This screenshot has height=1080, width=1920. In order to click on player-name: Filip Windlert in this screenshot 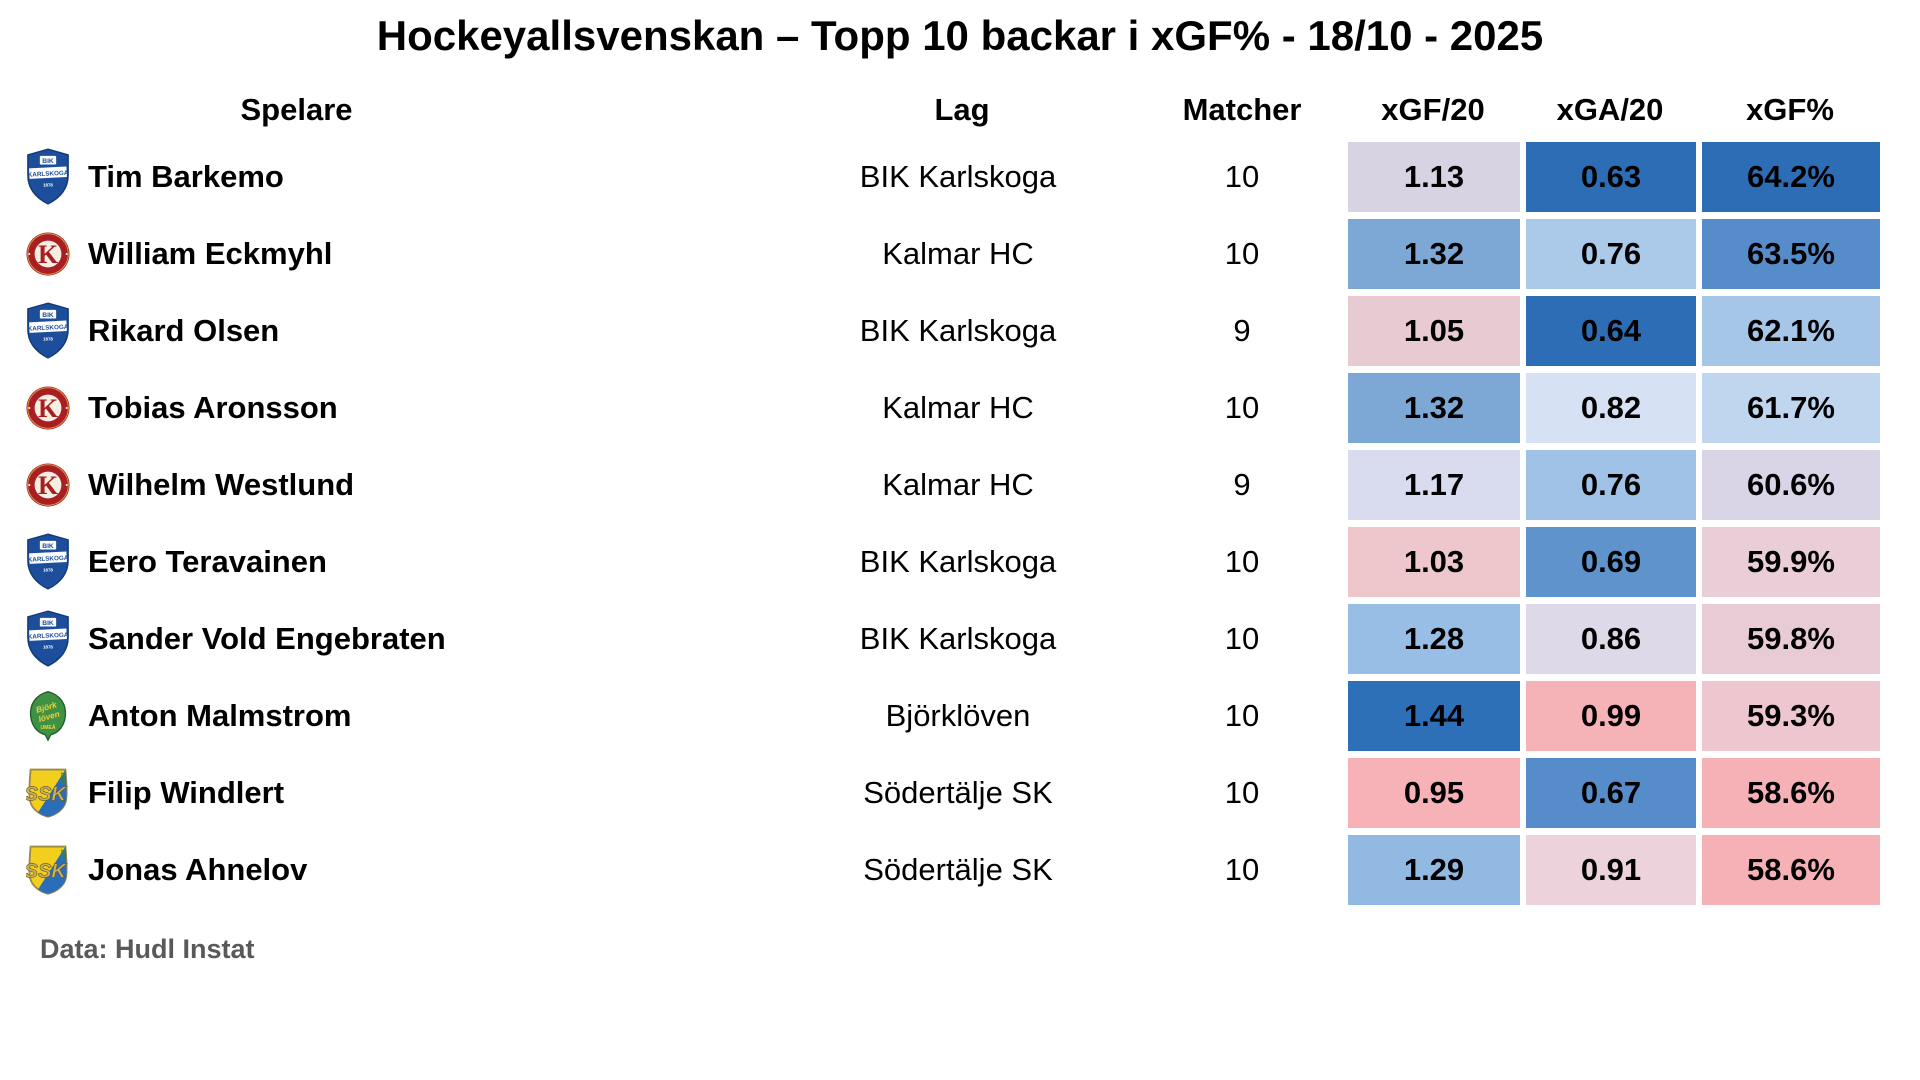, I will do `click(186, 792)`.